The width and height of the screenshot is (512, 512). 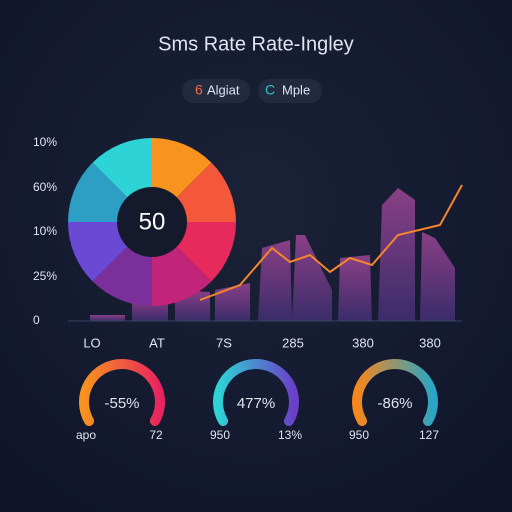 I want to click on x-tick-label: LO, so click(x=91, y=342).